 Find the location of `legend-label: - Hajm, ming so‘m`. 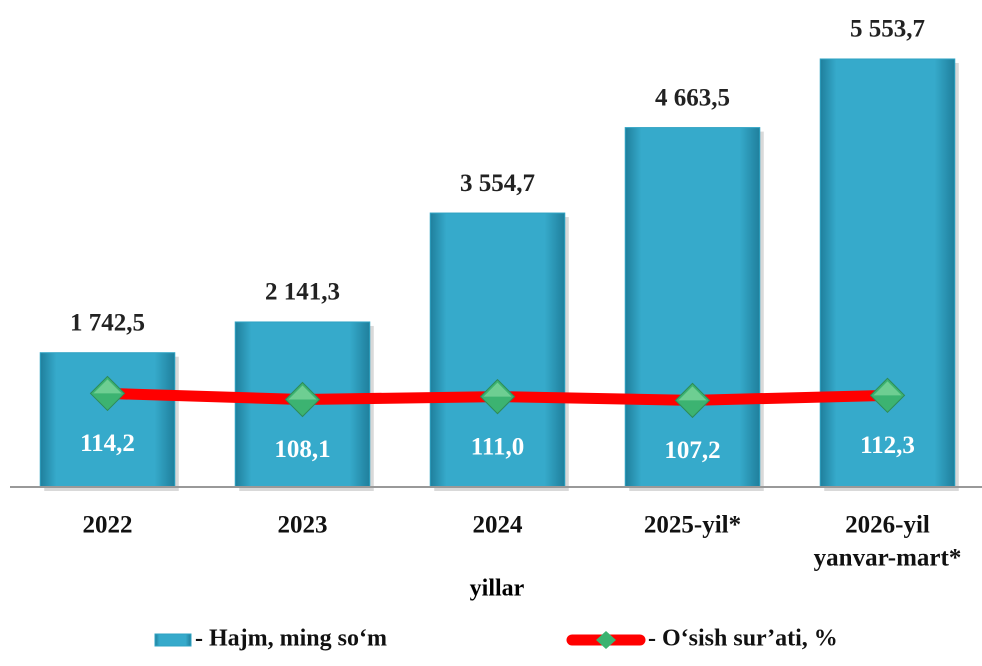

legend-label: - Hajm, ming so‘m is located at coordinates (291, 639).